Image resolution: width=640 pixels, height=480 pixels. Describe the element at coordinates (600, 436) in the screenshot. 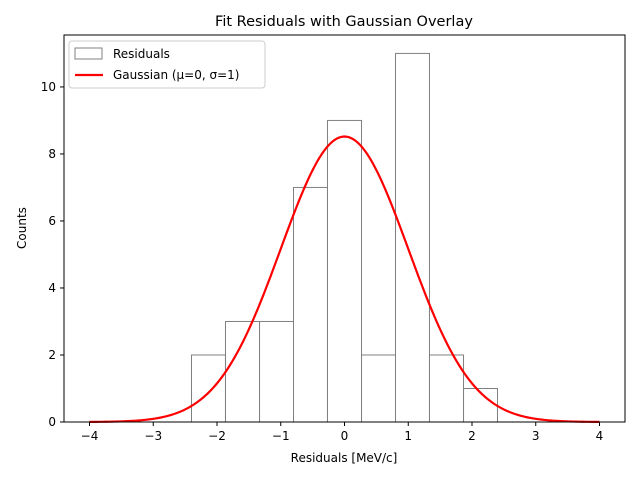

I see `x-tick-label: 4` at that location.